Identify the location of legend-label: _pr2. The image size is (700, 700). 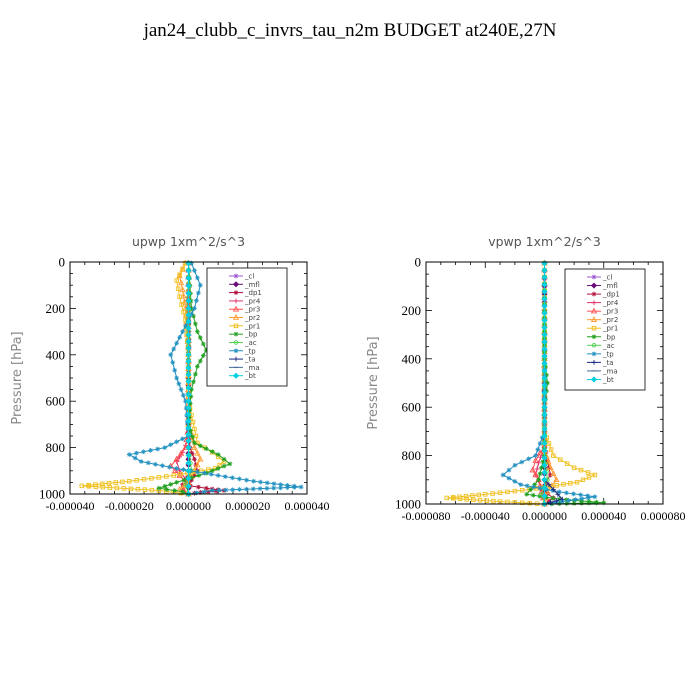
(610, 320).